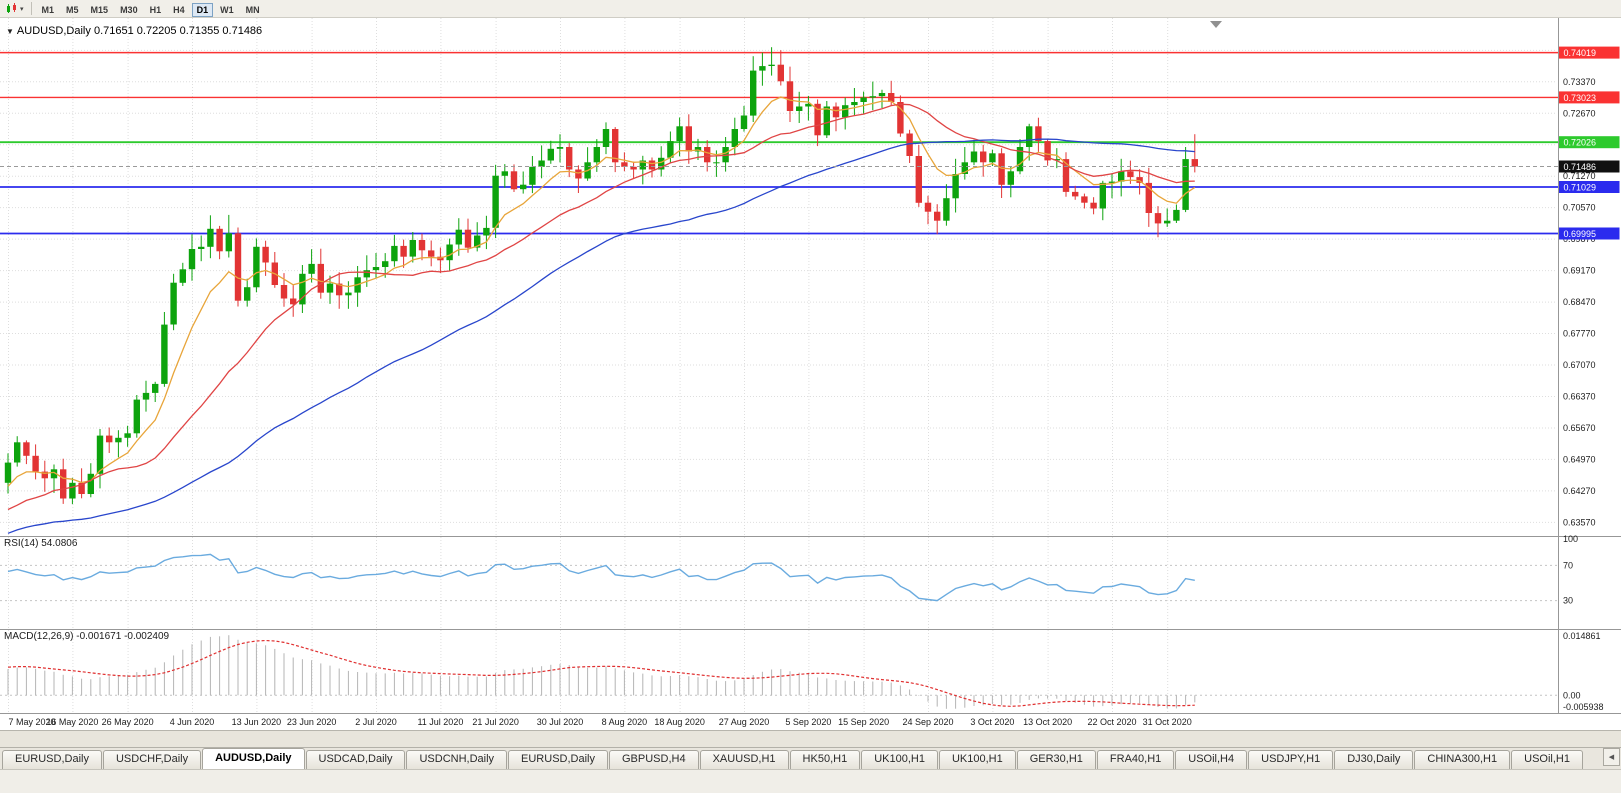 This screenshot has height=793, width=1621. Describe the element at coordinates (179, 10) in the screenshot. I see `timeframe-button-H4: H4` at that location.